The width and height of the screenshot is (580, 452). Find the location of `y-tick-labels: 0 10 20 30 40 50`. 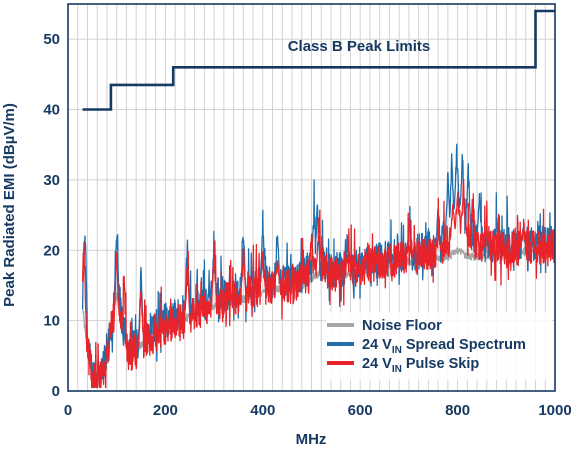

y-tick-labels: 0 10 20 30 40 50 is located at coordinates (51, 215).